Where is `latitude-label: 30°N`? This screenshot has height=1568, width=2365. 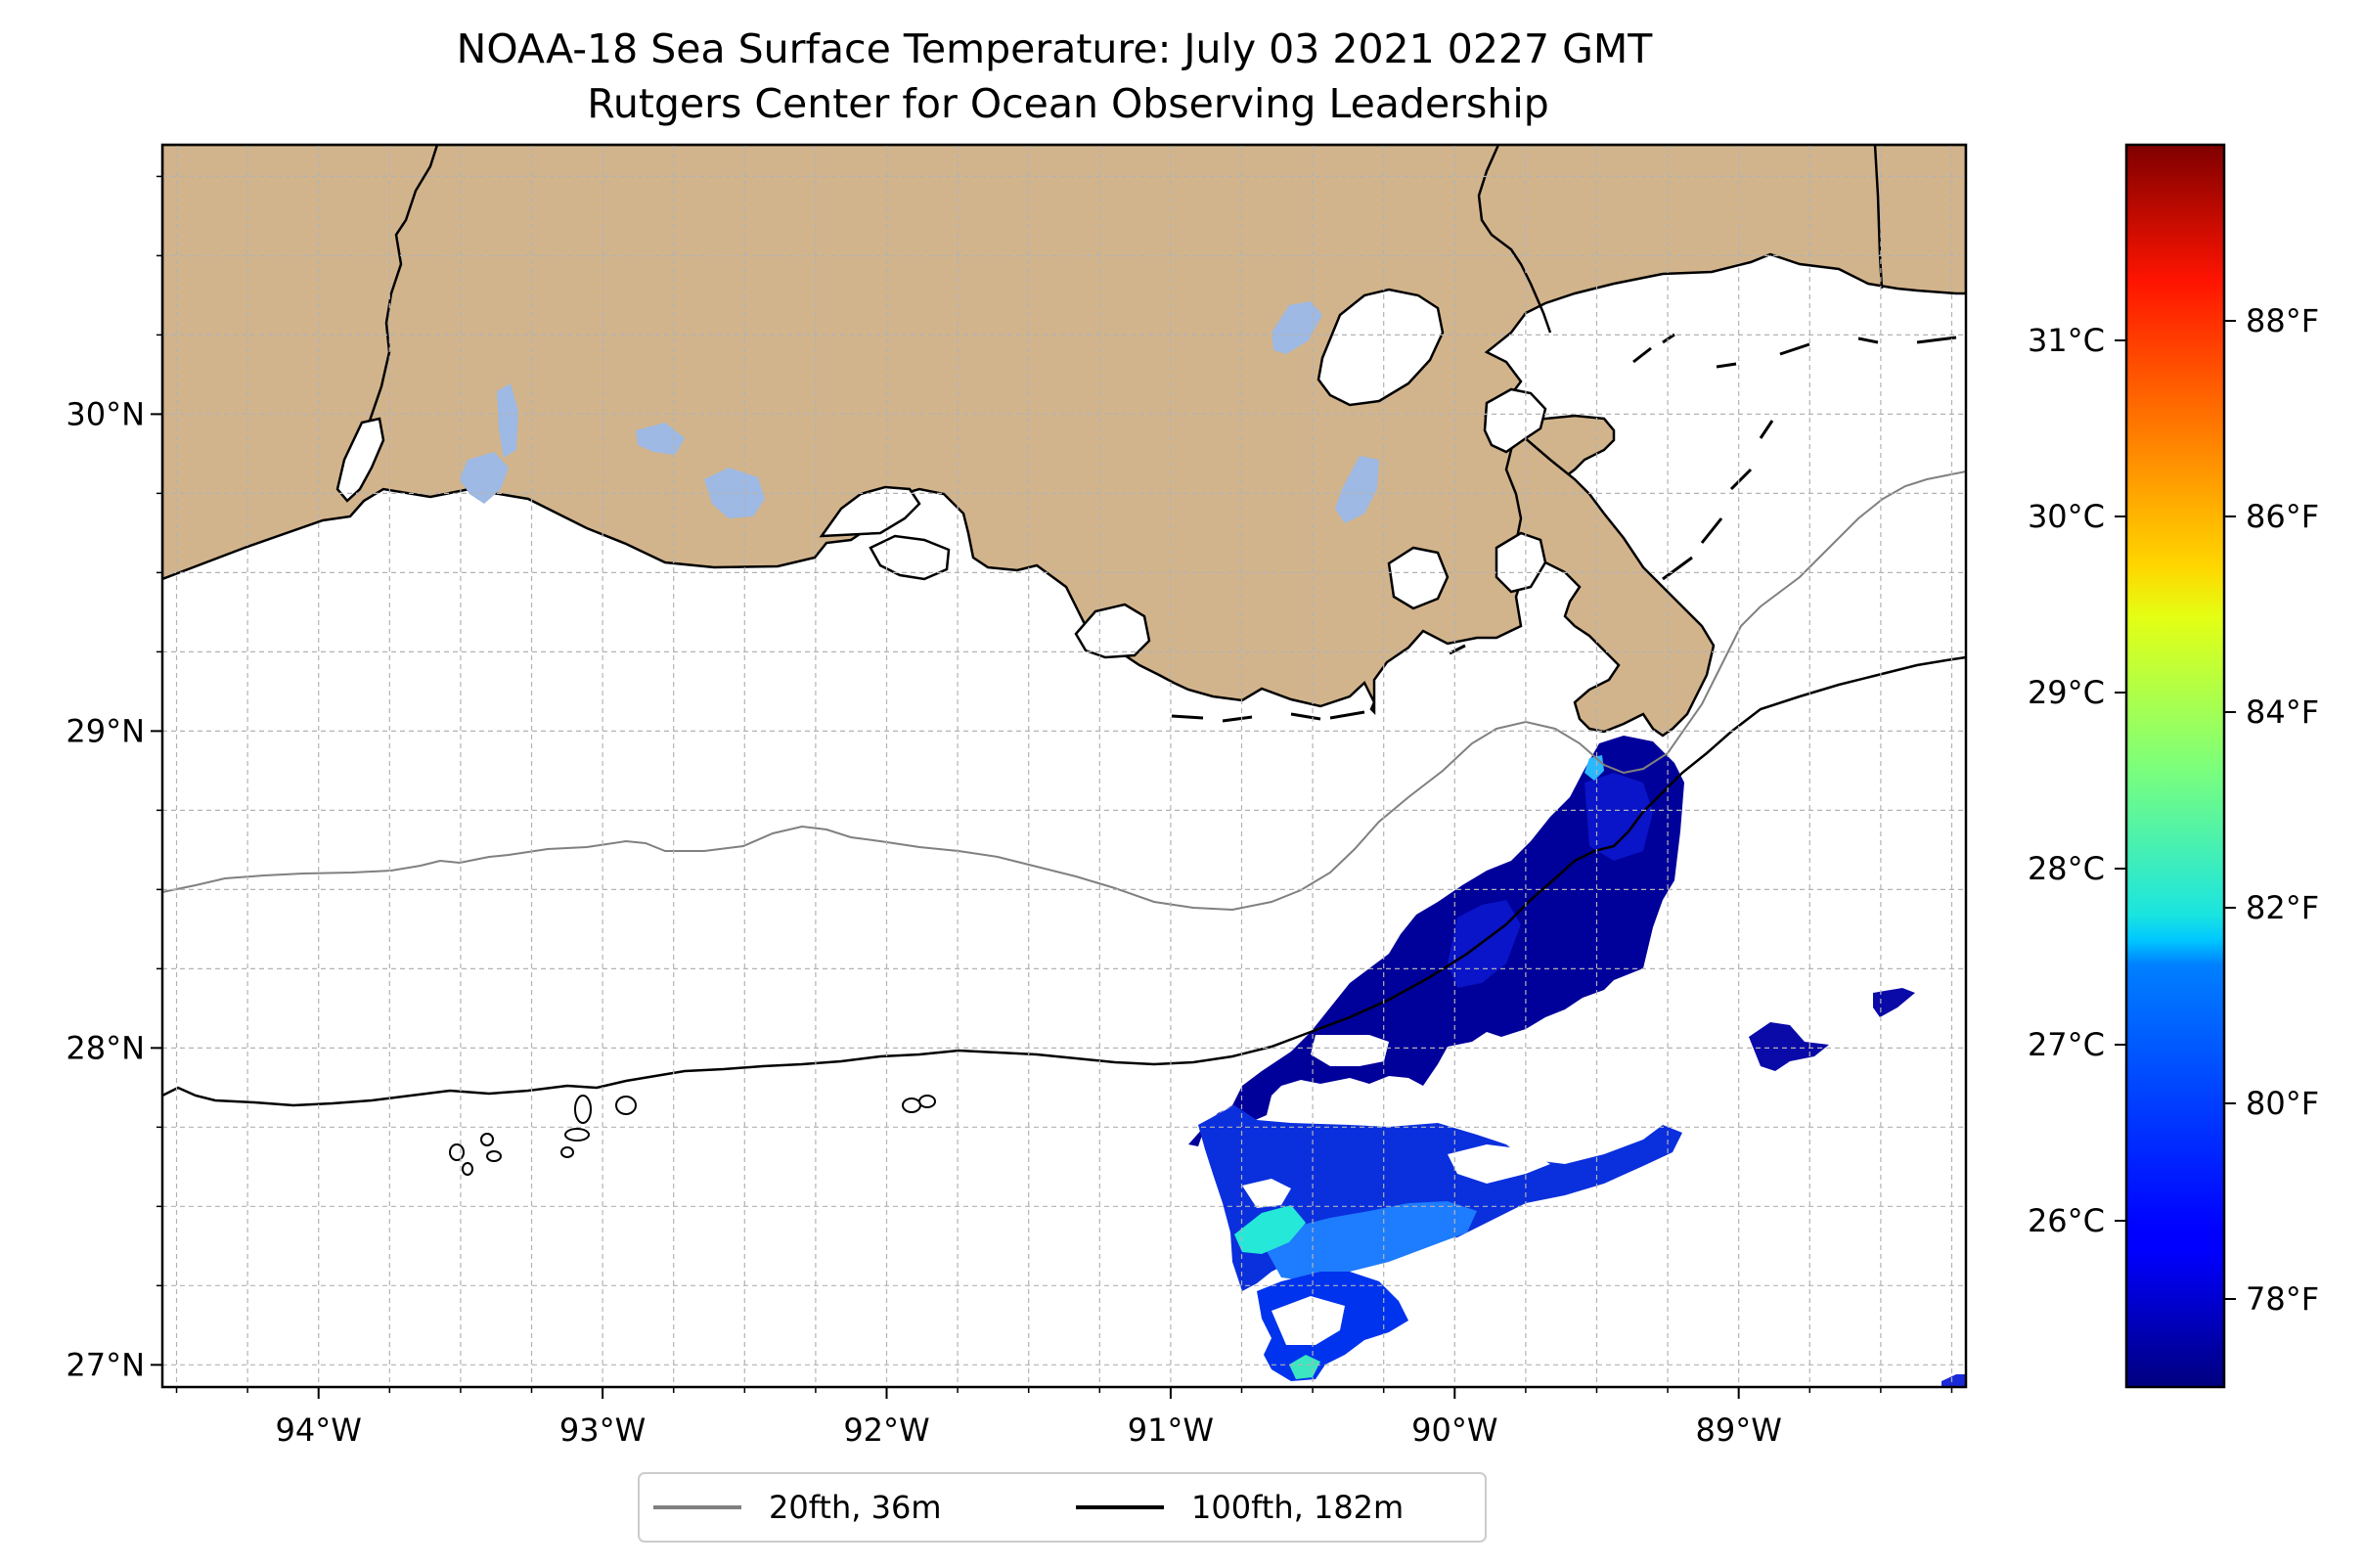 latitude-label: 30°N is located at coordinates (105, 413).